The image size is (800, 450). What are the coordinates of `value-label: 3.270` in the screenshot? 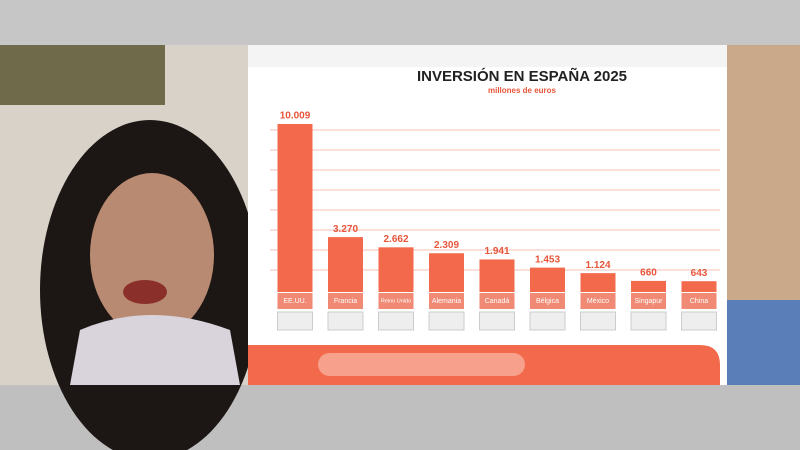 It's located at (345, 229).